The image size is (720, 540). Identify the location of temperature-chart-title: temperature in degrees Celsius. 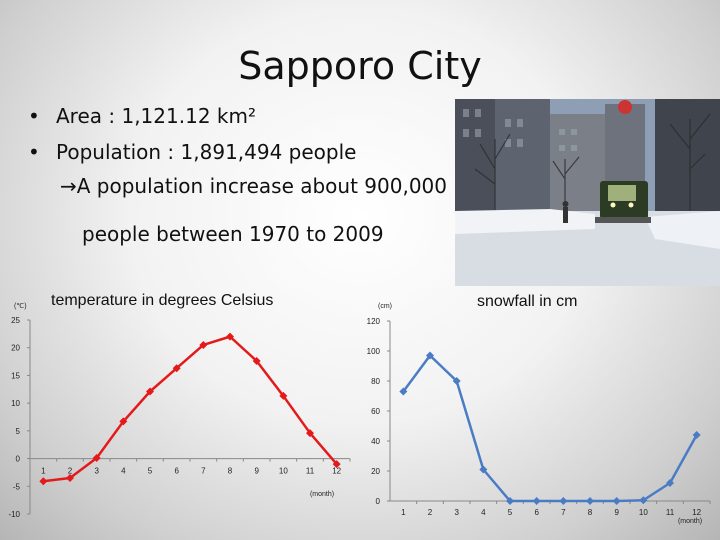
(162, 300).